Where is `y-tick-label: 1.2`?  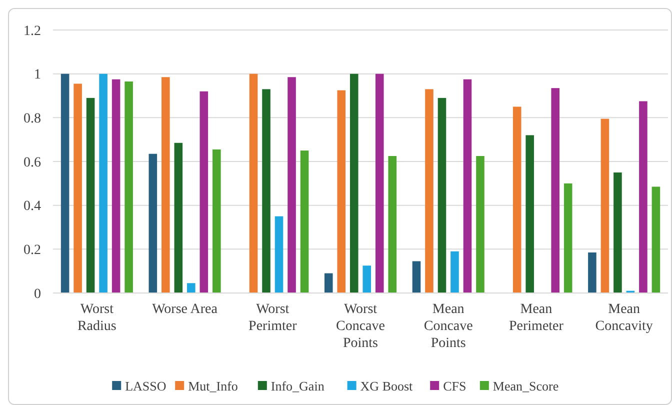
y-tick-label: 1.2 is located at coordinates (32, 31).